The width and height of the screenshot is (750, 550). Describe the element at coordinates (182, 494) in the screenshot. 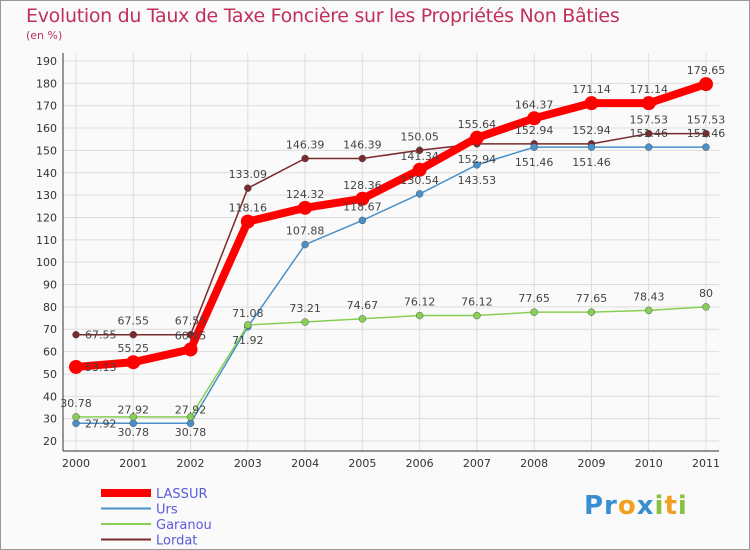

I see `legend-label: LASSUR` at that location.